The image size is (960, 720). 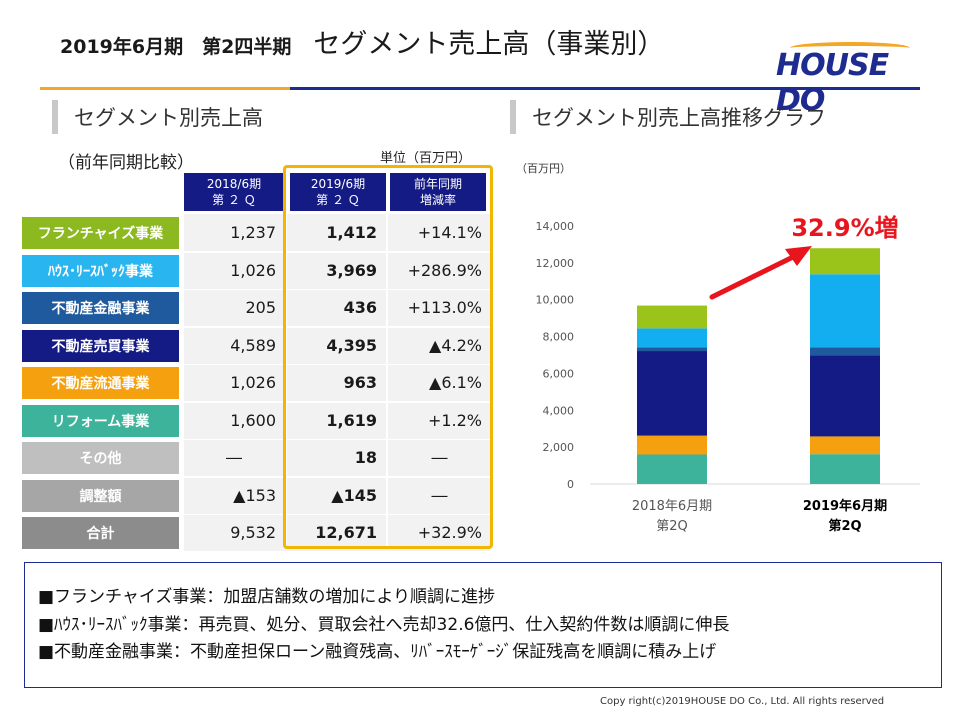 I want to click on value-2019: 963, so click(x=360, y=382).